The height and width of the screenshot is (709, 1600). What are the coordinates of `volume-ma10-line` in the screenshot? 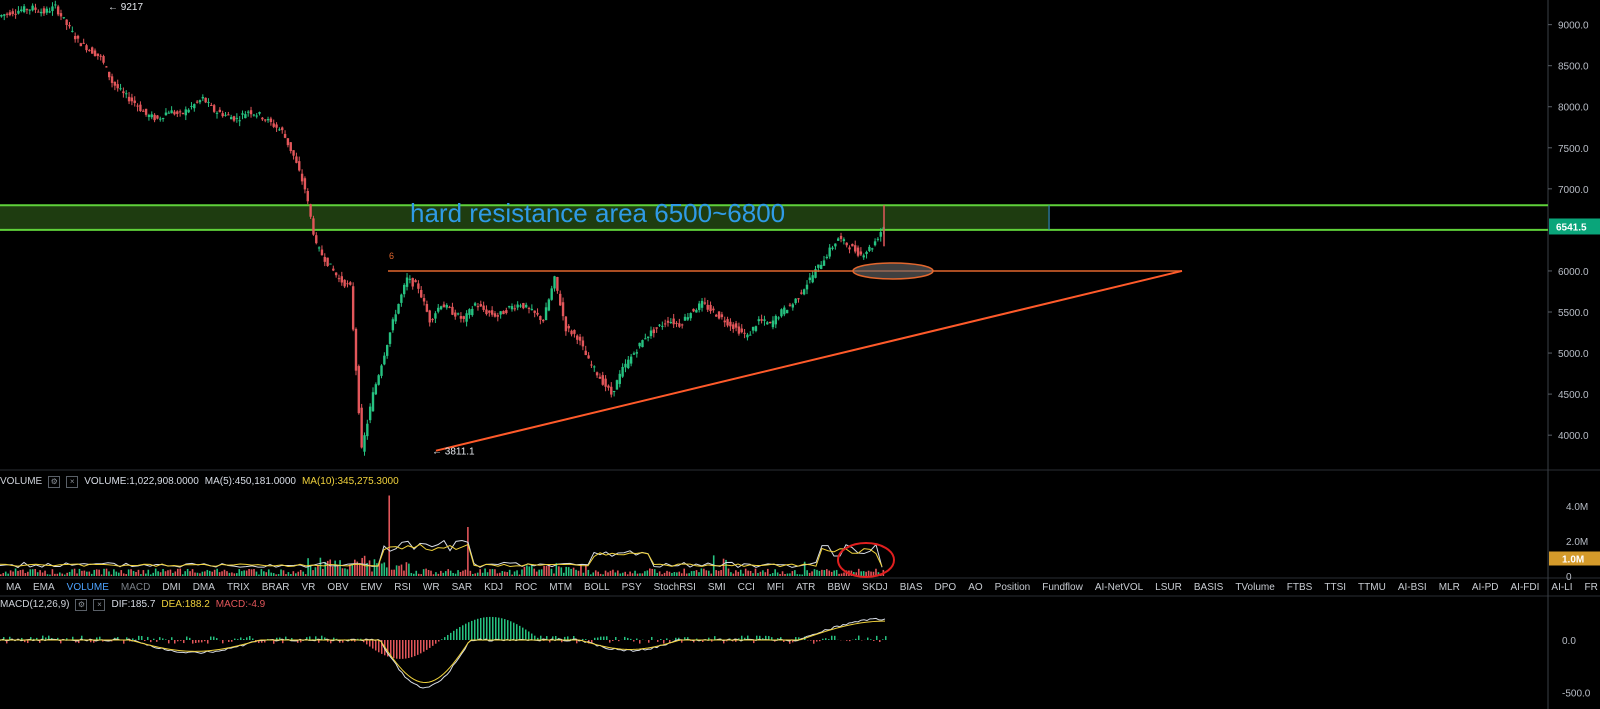 It's located at (441, 555).